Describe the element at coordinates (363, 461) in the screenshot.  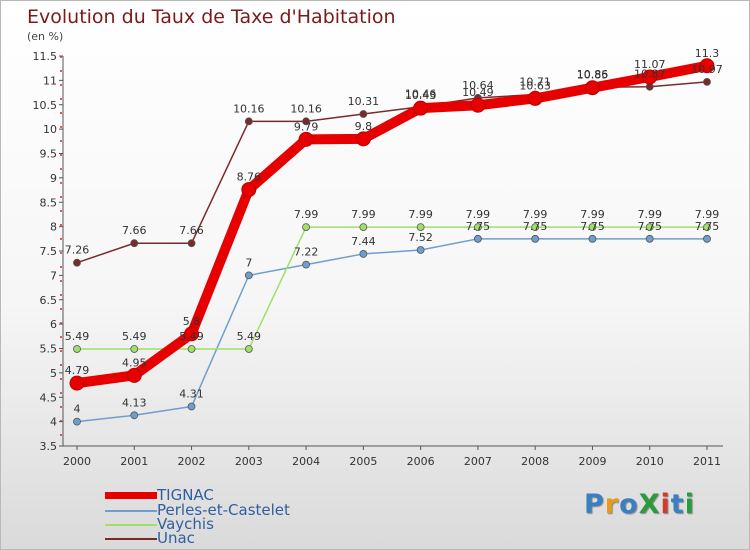
I see `x-tick-label: 2005` at that location.